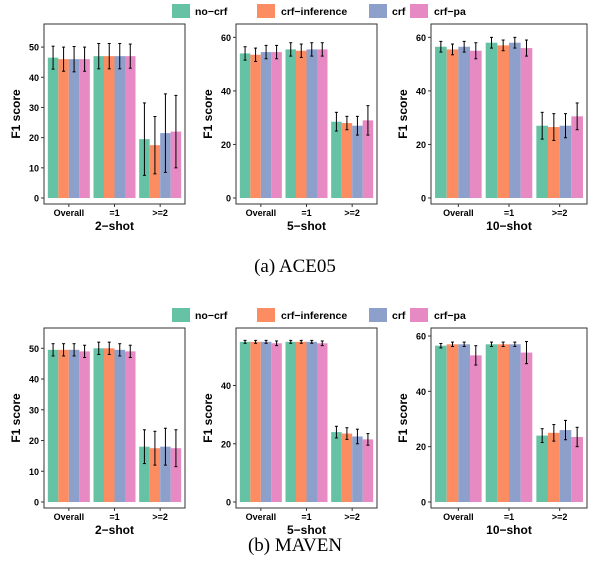  What do you see at coordinates (295, 545) in the screenshot?
I see `caption-maven: (b) MAVEN` at bounding box center [295, 545].